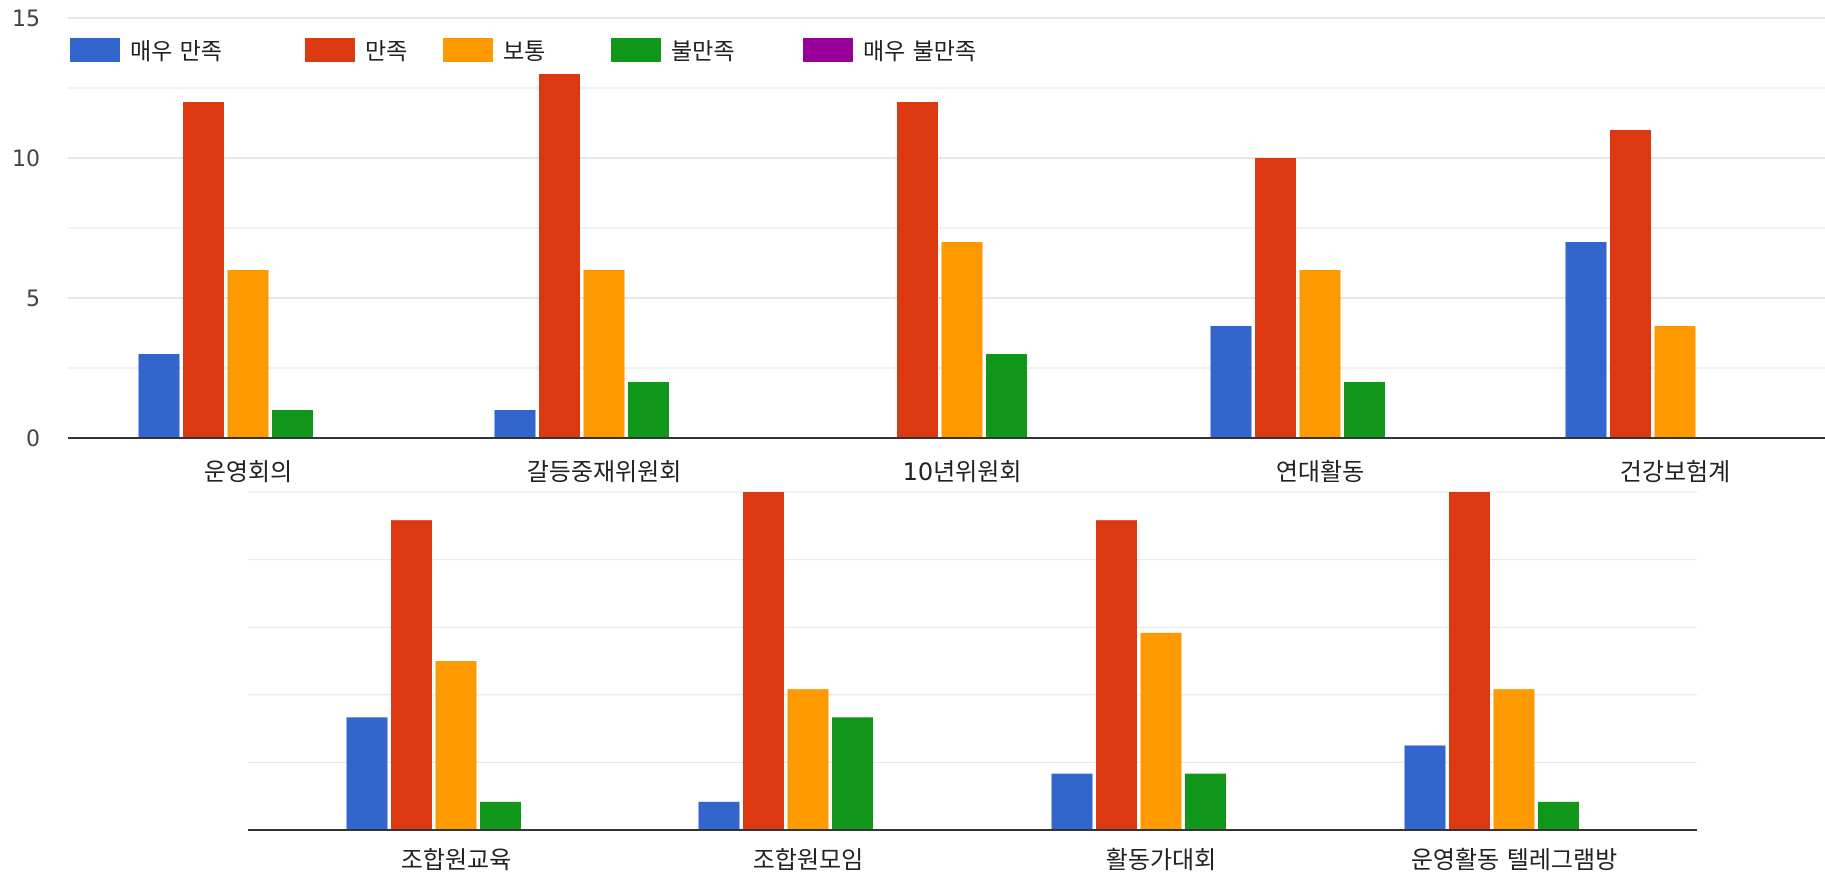 This screenshot has height=878, width=1825. What do you see at coordinates (1161, 860) in the screenshot?
I see `category-label: 활동가대회` at bounding box center [1161, 860].